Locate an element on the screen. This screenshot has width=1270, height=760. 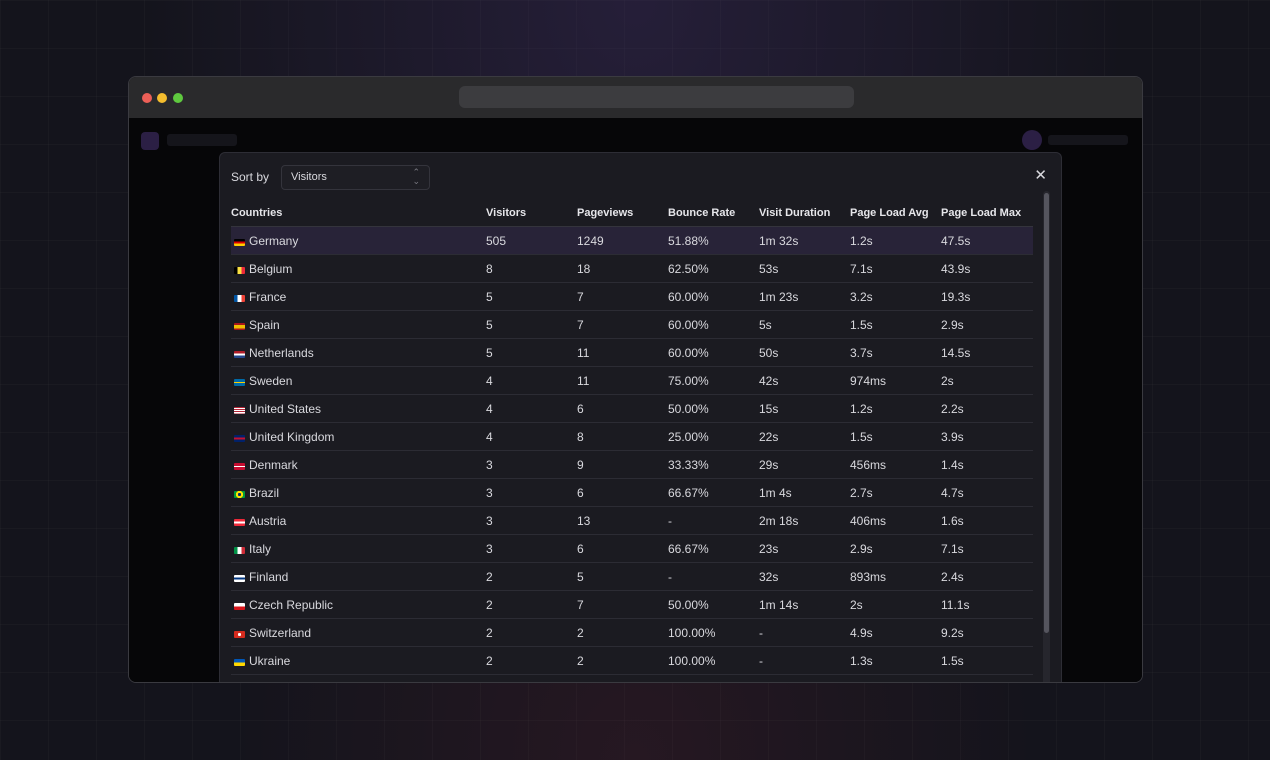
table-row: United States 4 6 50.00% 15s 1.2s 2.2s is located at coordinates (632, 408).